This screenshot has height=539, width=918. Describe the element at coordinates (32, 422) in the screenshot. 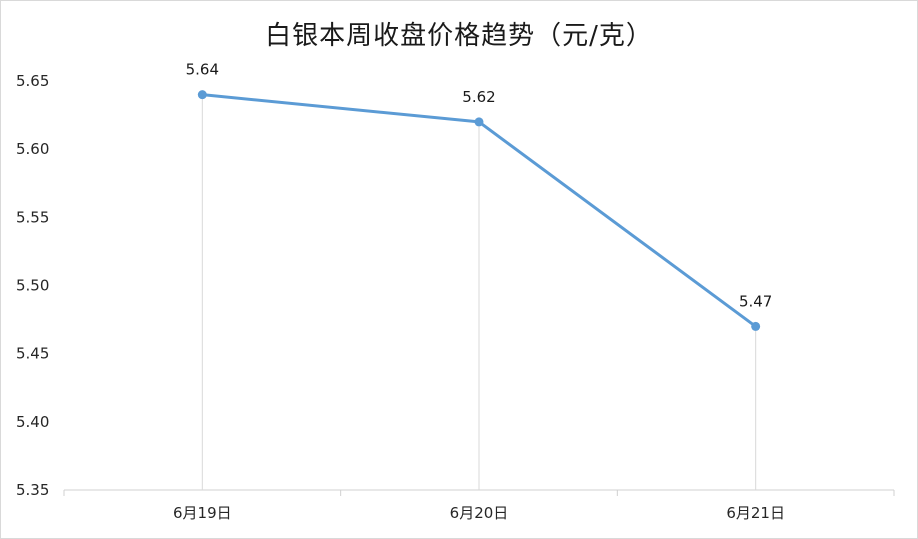

I see `y-tick-label: 5.40` at that location.